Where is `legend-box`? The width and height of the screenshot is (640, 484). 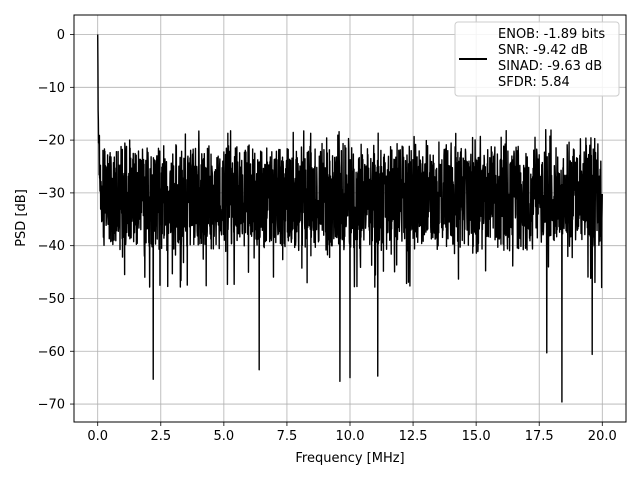 legend-box is located at coordinates (537, 59).